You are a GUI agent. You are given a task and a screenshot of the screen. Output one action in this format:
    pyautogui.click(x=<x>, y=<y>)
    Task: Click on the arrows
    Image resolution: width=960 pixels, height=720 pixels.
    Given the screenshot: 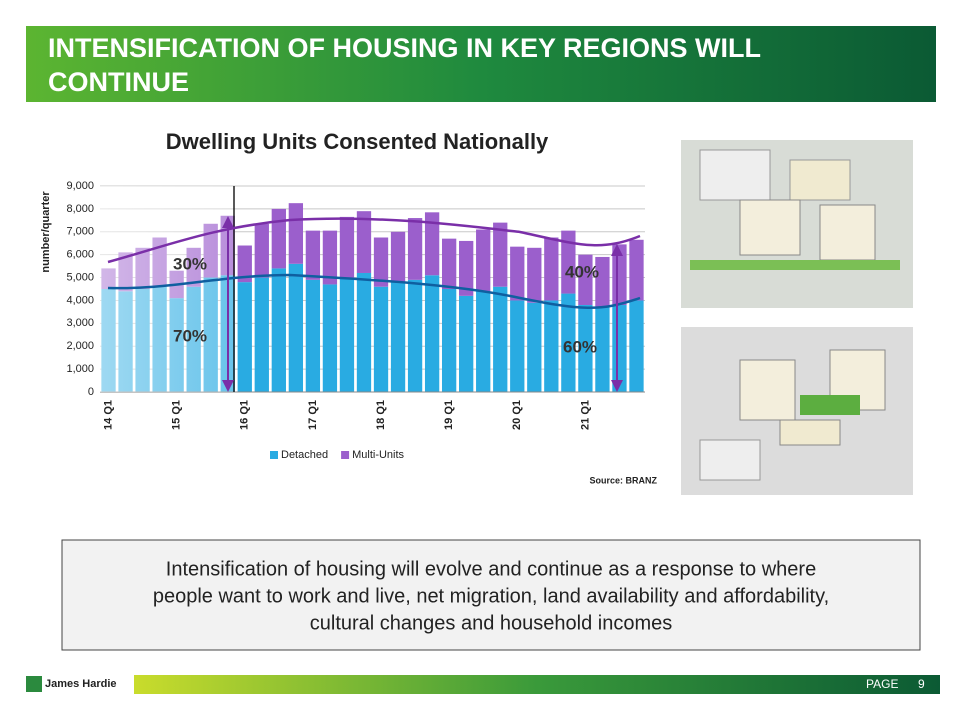 What is the action you would take?
    pyautogui.click(x=422, y=304)
    